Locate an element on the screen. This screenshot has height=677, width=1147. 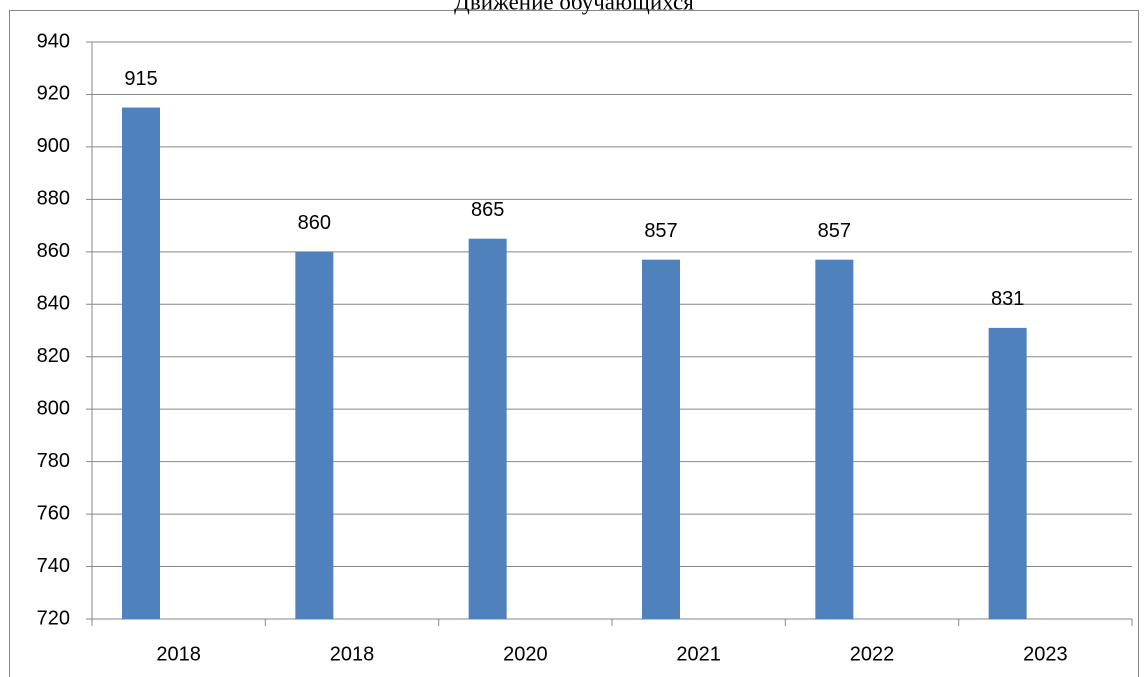
y-tick-label: 920 is located at coordinates (53, 94).